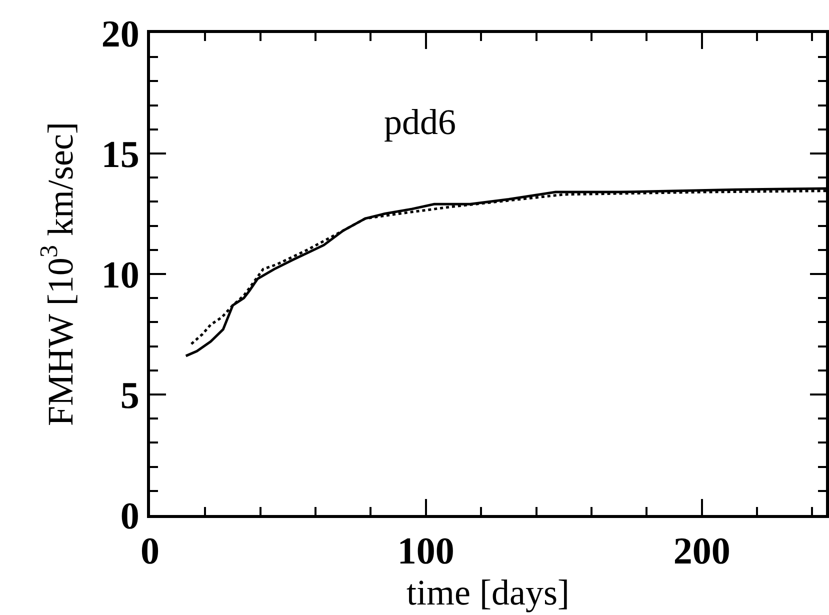 The width and height of the screenshot is (829, 615). I want to click on y-tick-label: 20, so click(120, 34).